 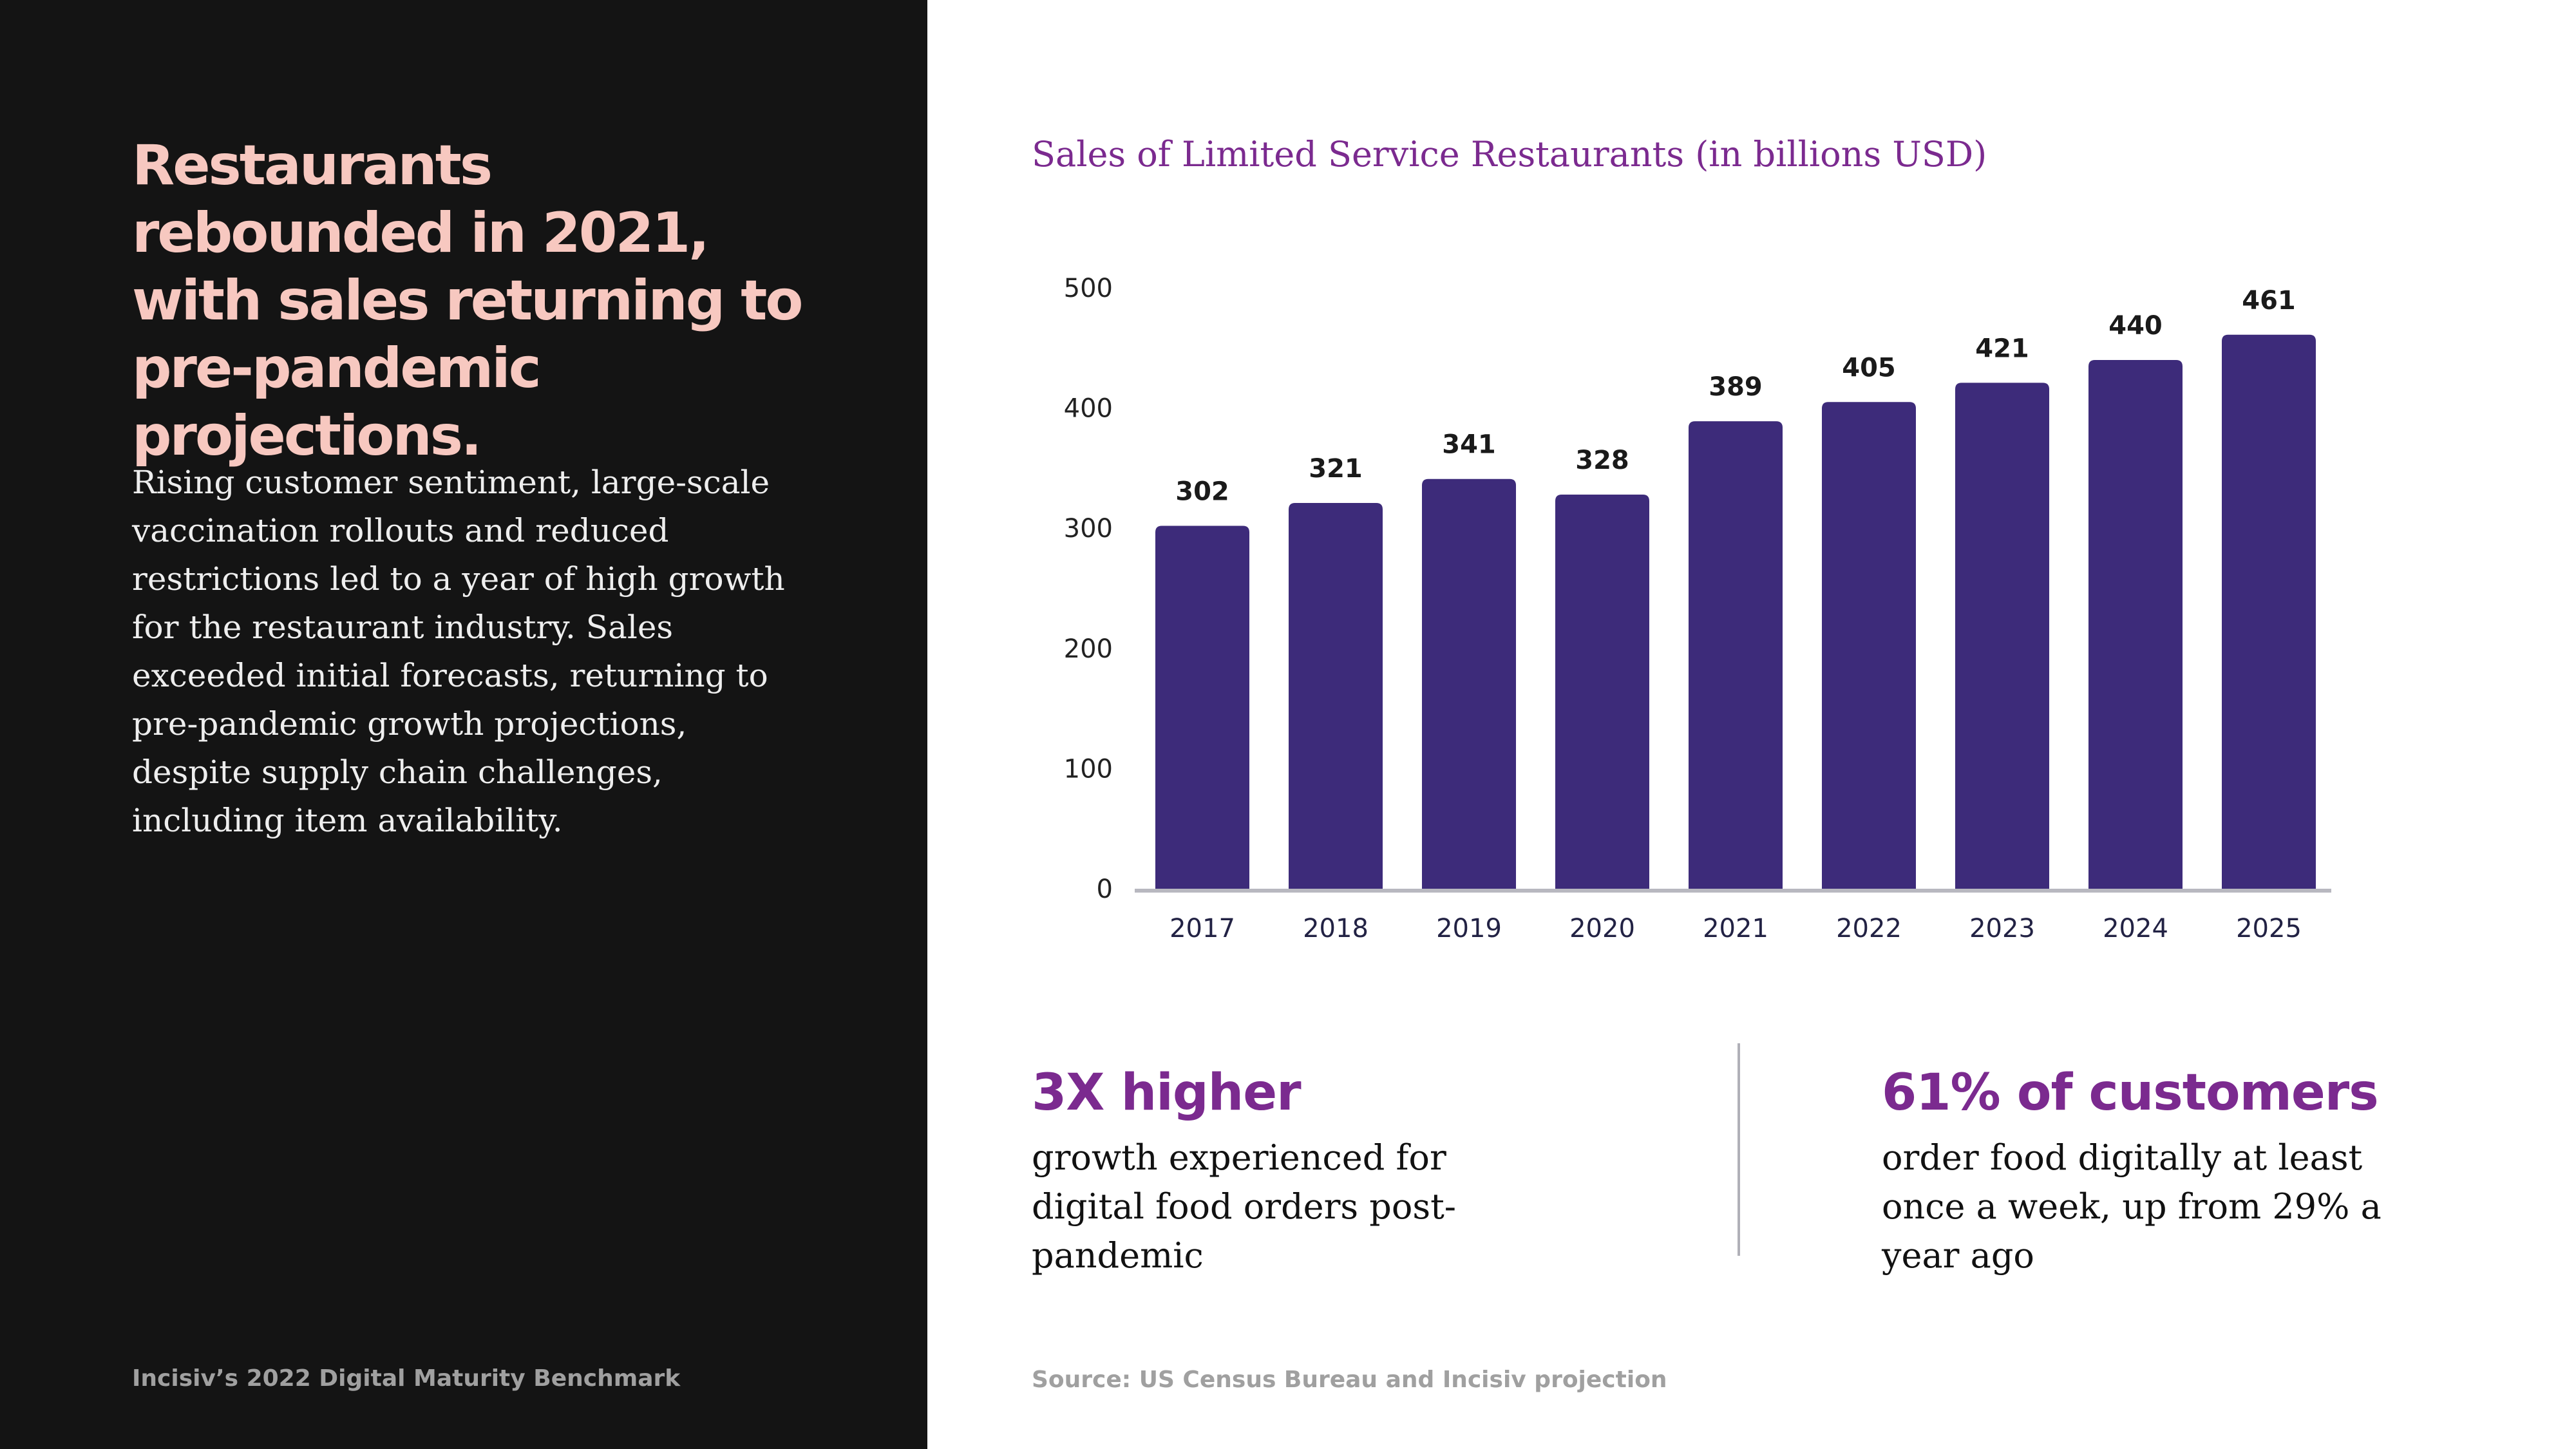 I want to click on x-tick-label: 2023, so click(x=2002, y=929).